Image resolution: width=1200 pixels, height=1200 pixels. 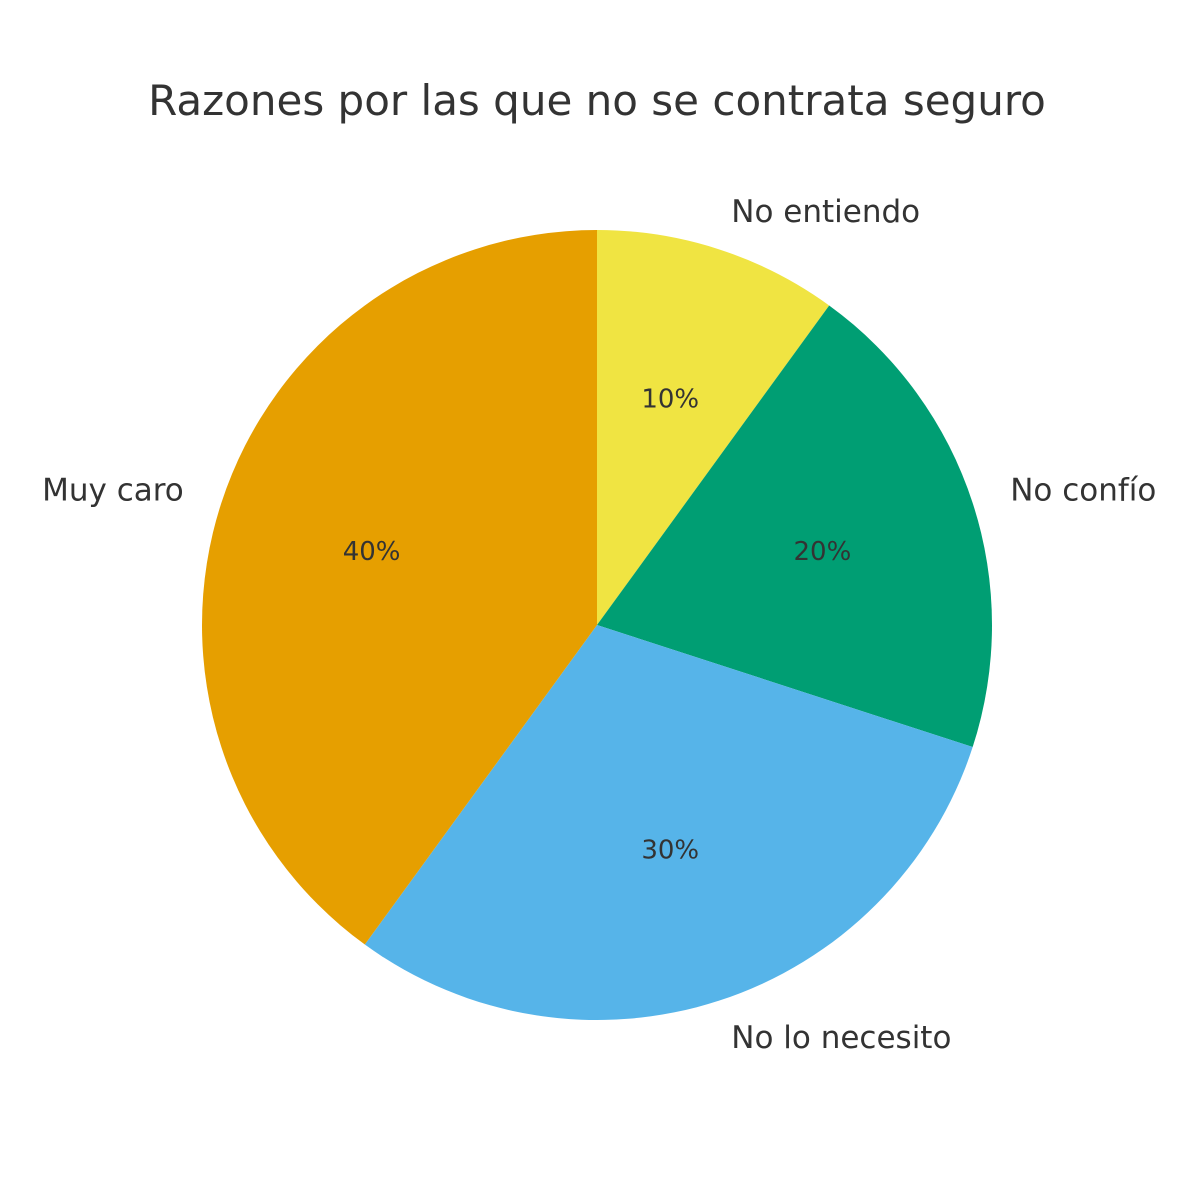 What do you see at coordinates (823, 552) in the screenshot?
I see `pct-label-no-confio: 20%` at bounding box center [823, 552].